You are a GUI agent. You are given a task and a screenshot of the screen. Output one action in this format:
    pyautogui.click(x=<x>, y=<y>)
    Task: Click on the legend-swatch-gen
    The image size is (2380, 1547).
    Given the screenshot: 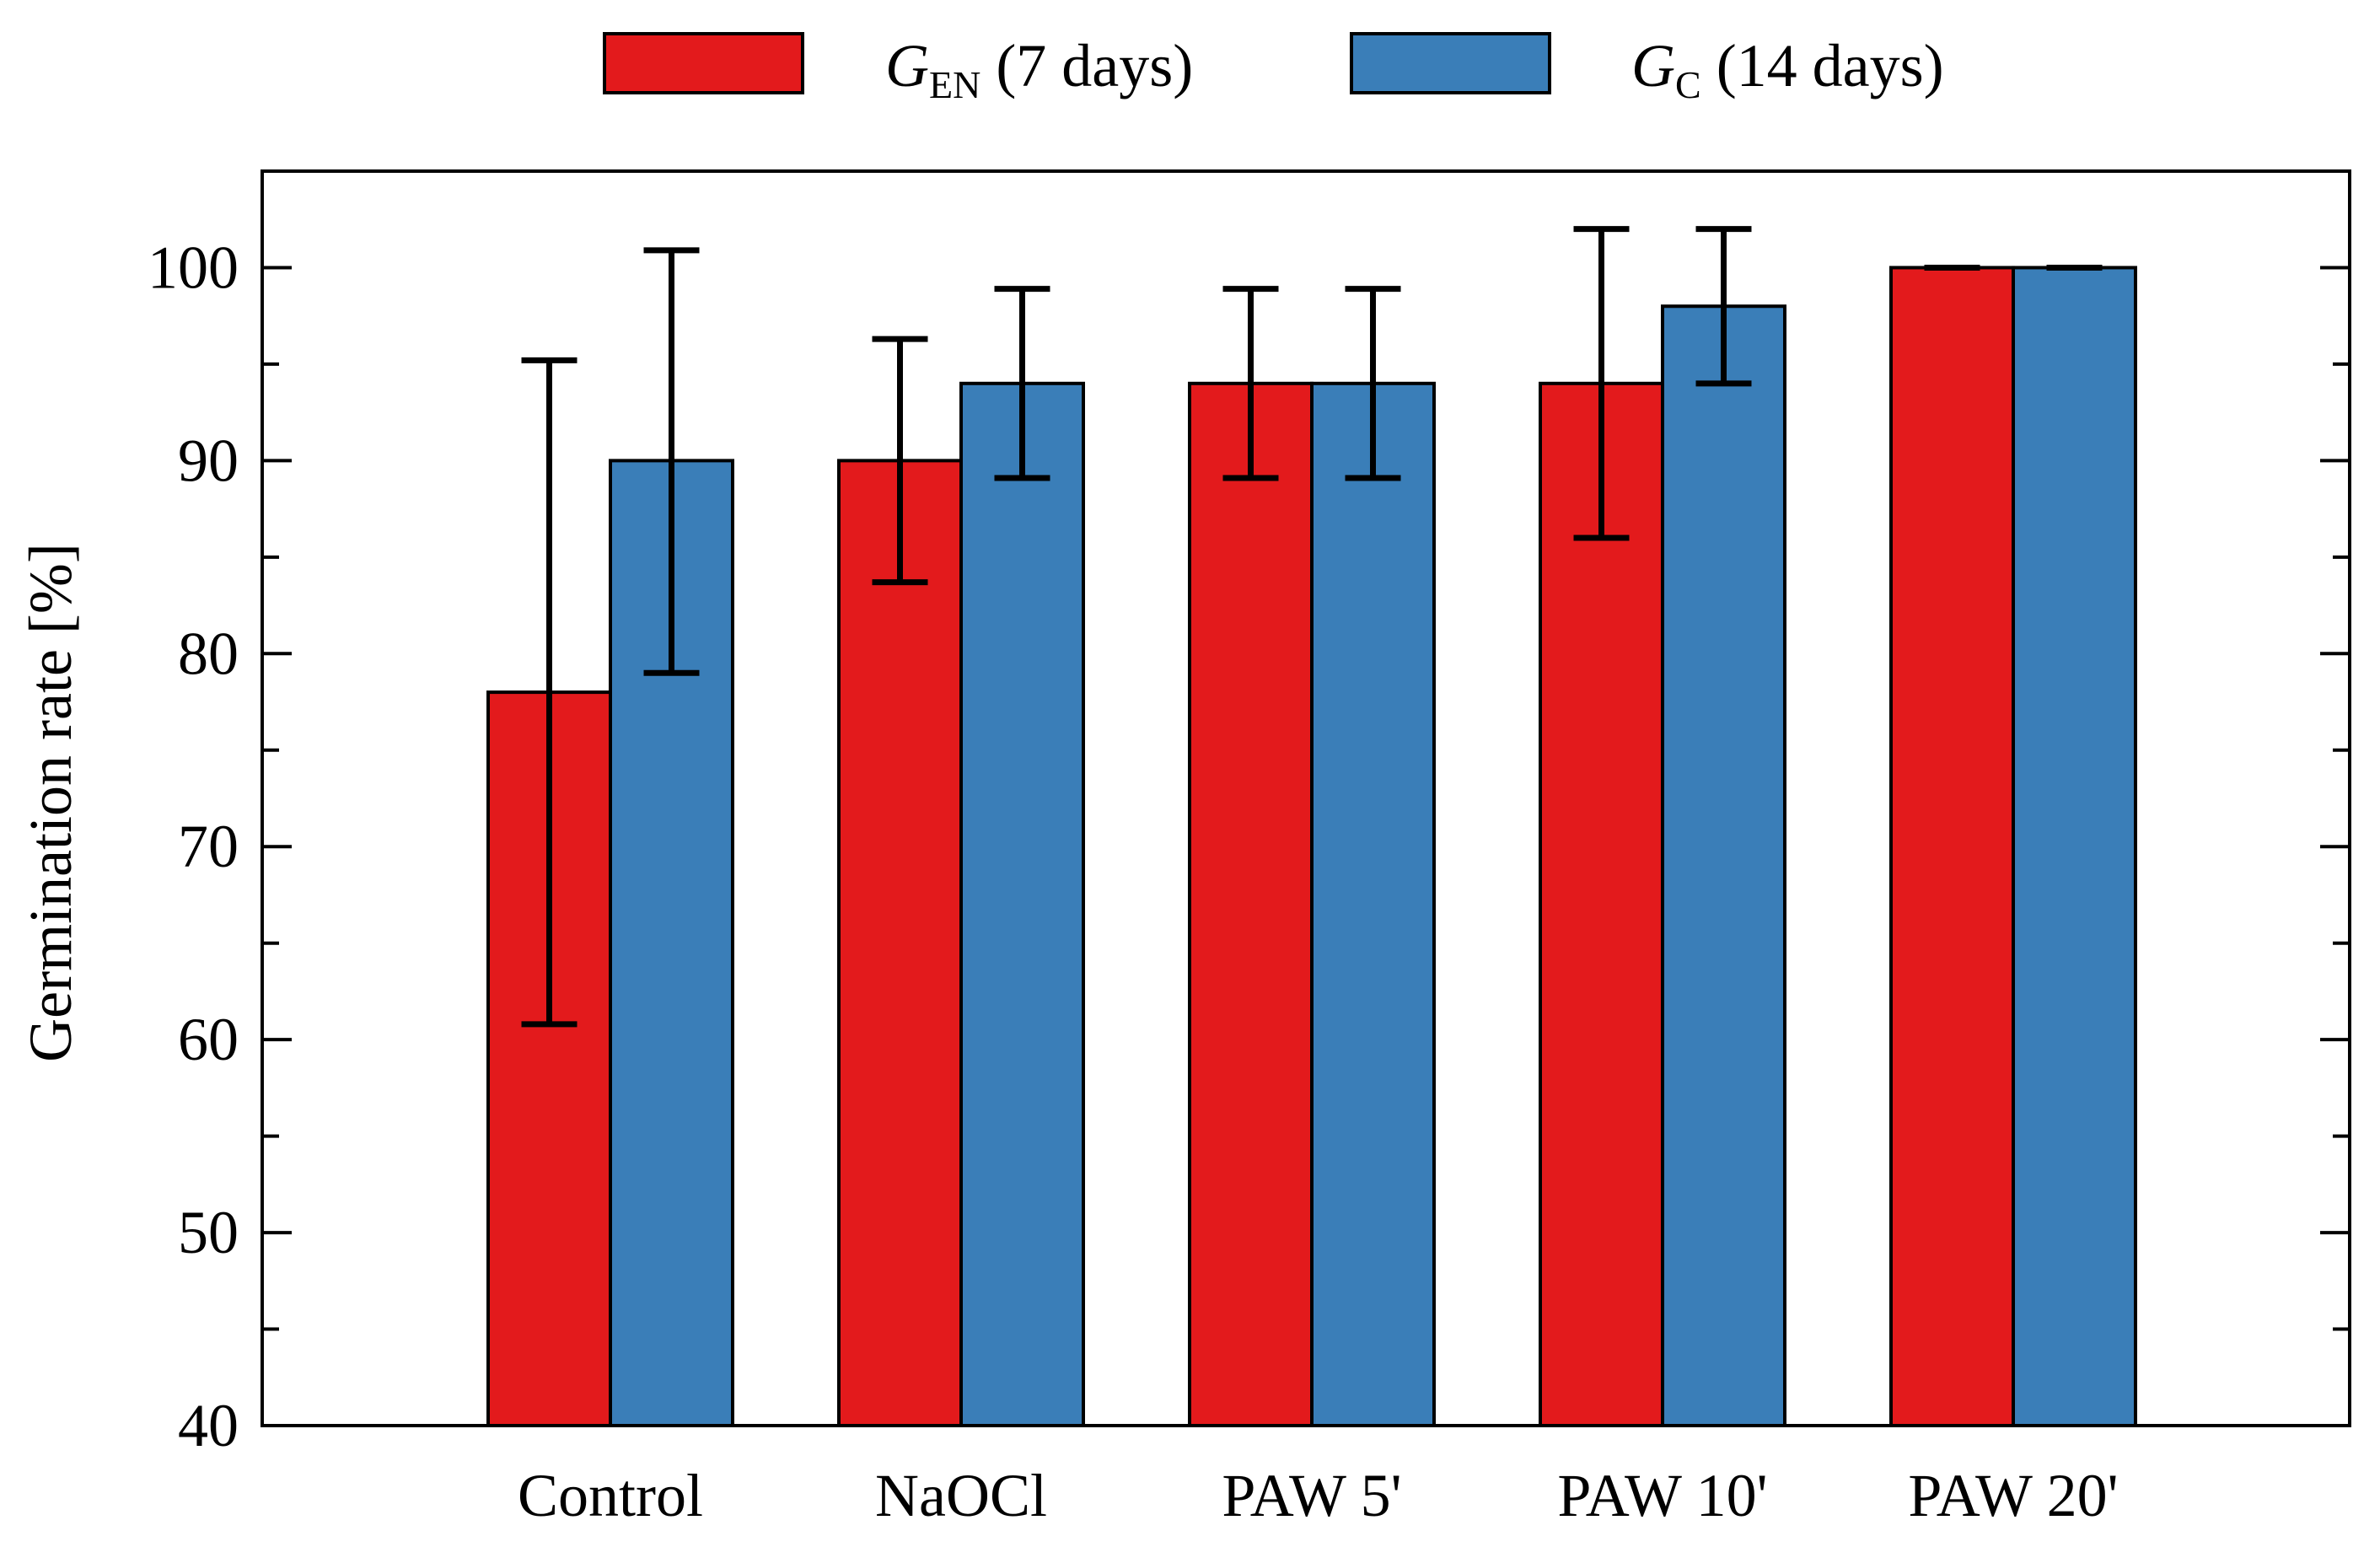 What is the action you would take?
    pyautogui.click(x=703, y=63)
    